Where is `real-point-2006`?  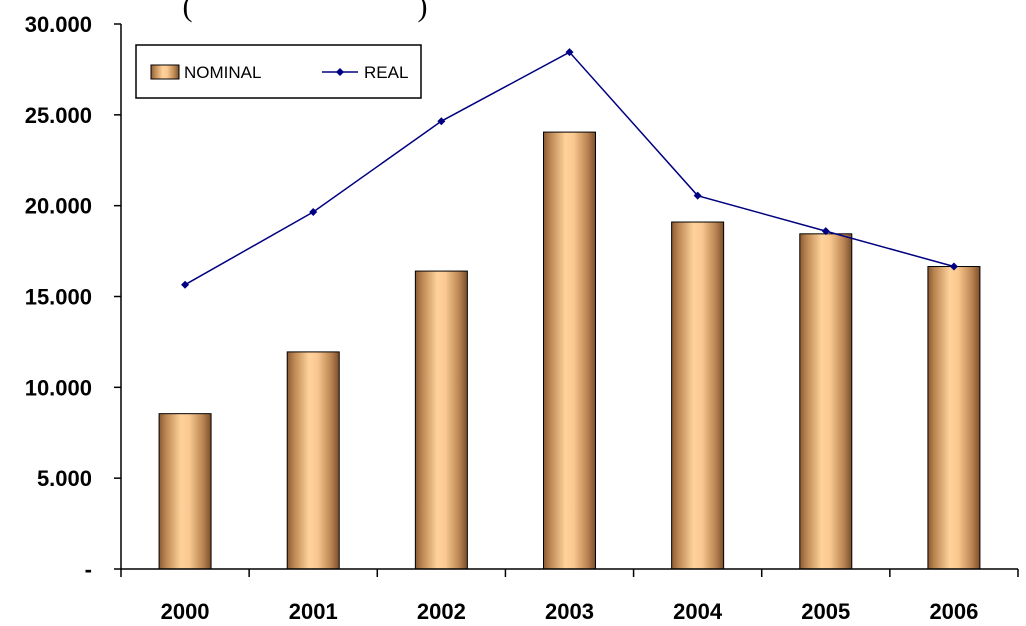 real-point-2006 is located at coordinates (953, 266).